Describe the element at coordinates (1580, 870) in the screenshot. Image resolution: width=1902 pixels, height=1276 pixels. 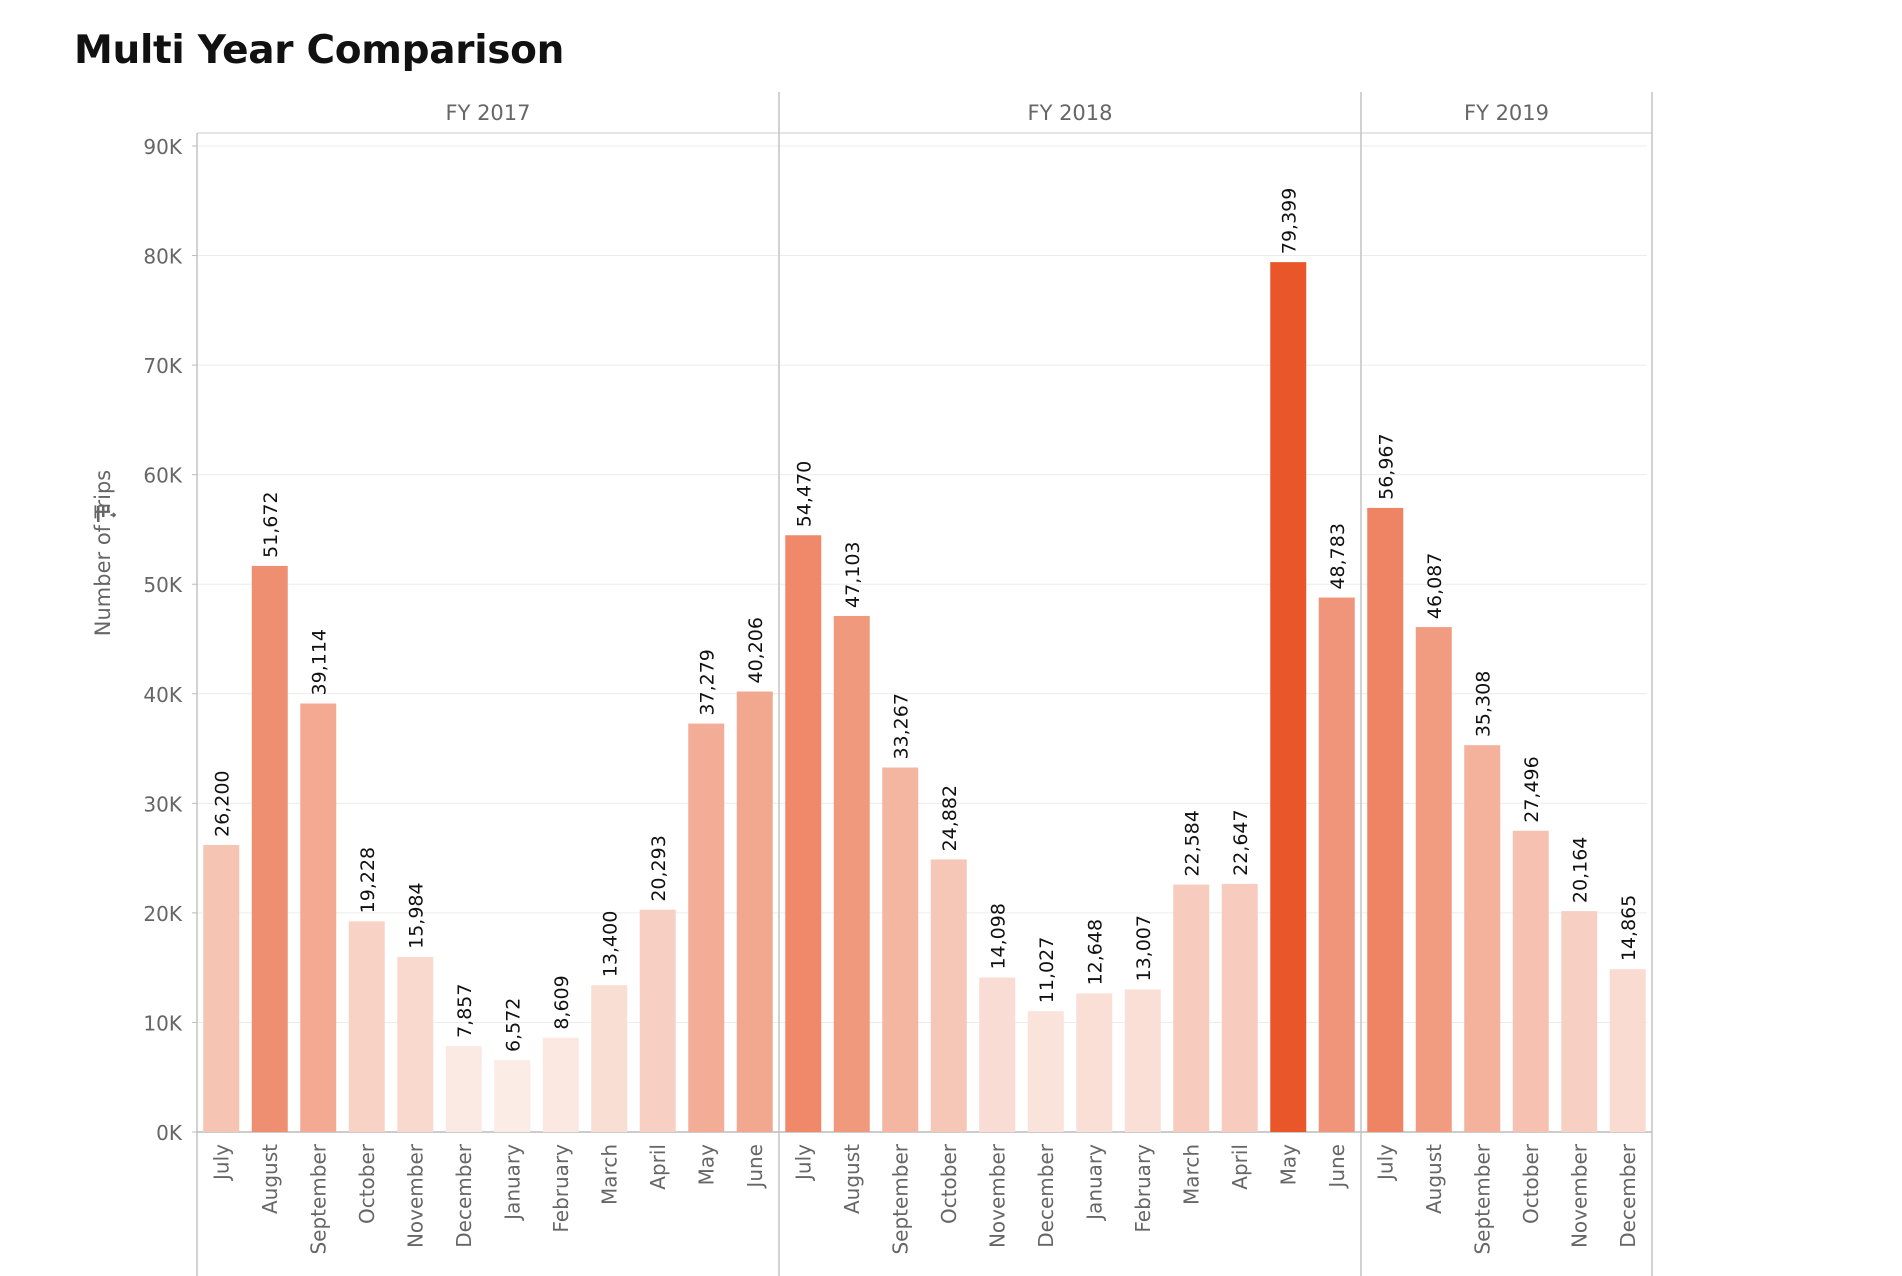
I see `bar-value-label: 20,164` at that location.